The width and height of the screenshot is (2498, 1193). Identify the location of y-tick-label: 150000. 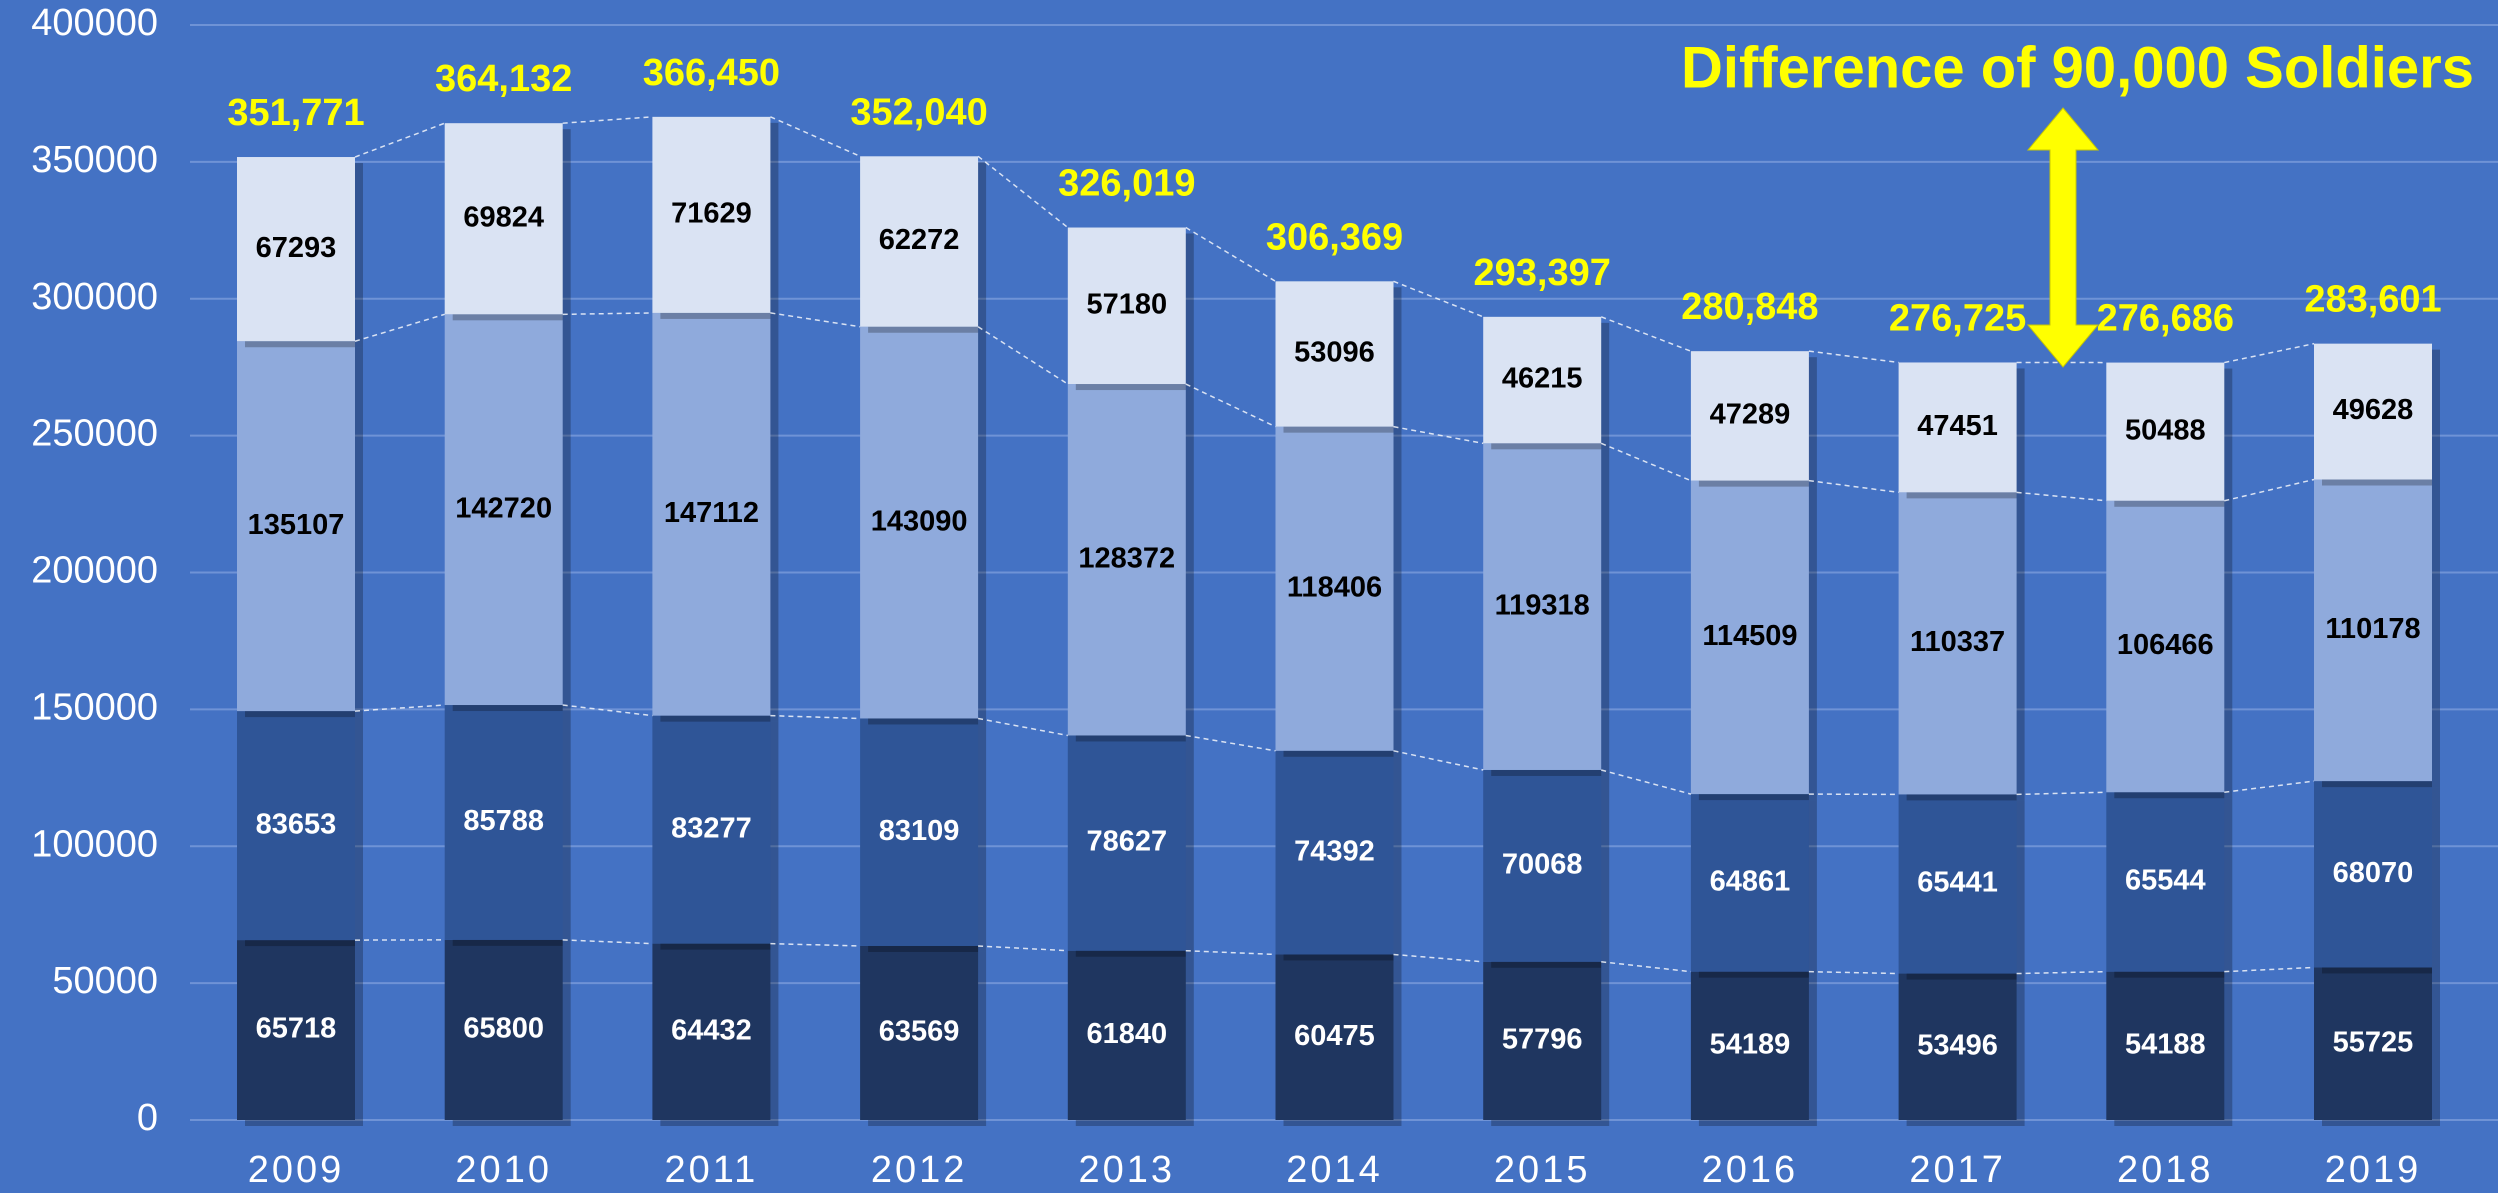
(94, 707).